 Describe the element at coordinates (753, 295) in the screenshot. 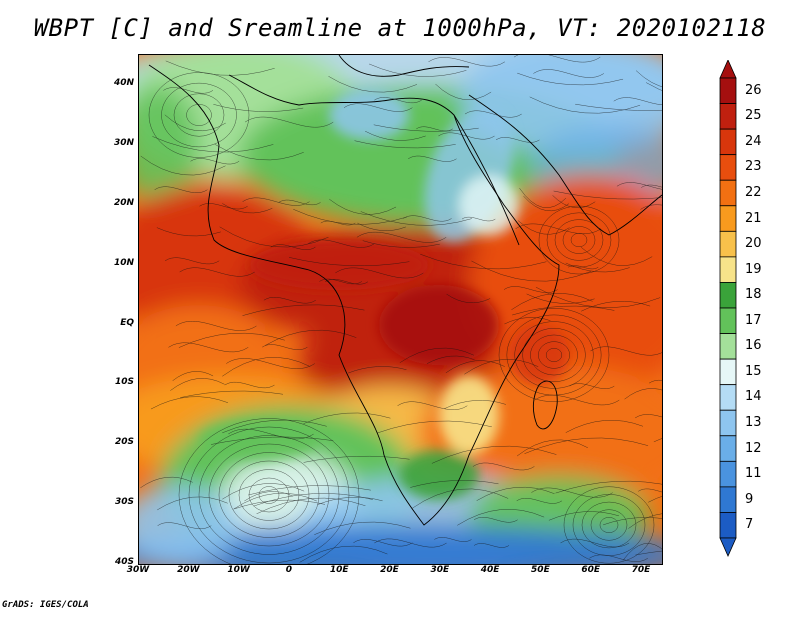

I see `colorbar-level-label: 18` at that location.